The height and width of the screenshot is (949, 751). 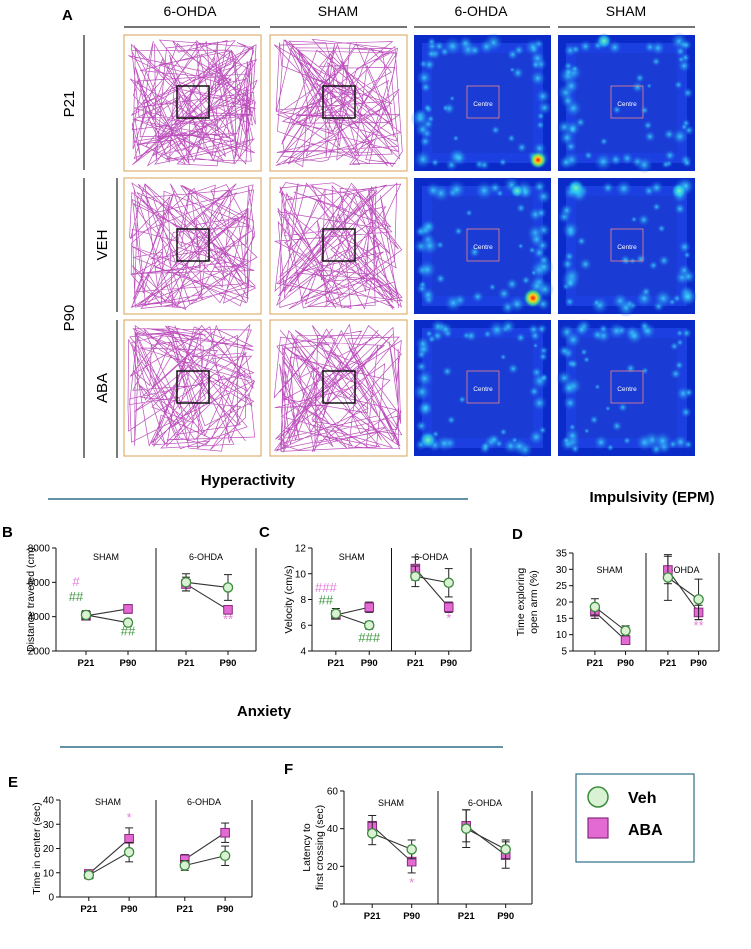 What do you see at coordinates (564, 652) in the screenshot?
I see `y-tick-label: 5` at bounding box center [564, 652].